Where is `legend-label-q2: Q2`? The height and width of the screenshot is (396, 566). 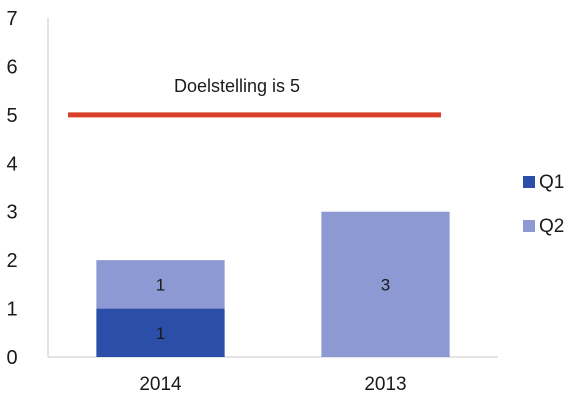 legend-label-q2: Q2 is located at coordinates (551, 226).